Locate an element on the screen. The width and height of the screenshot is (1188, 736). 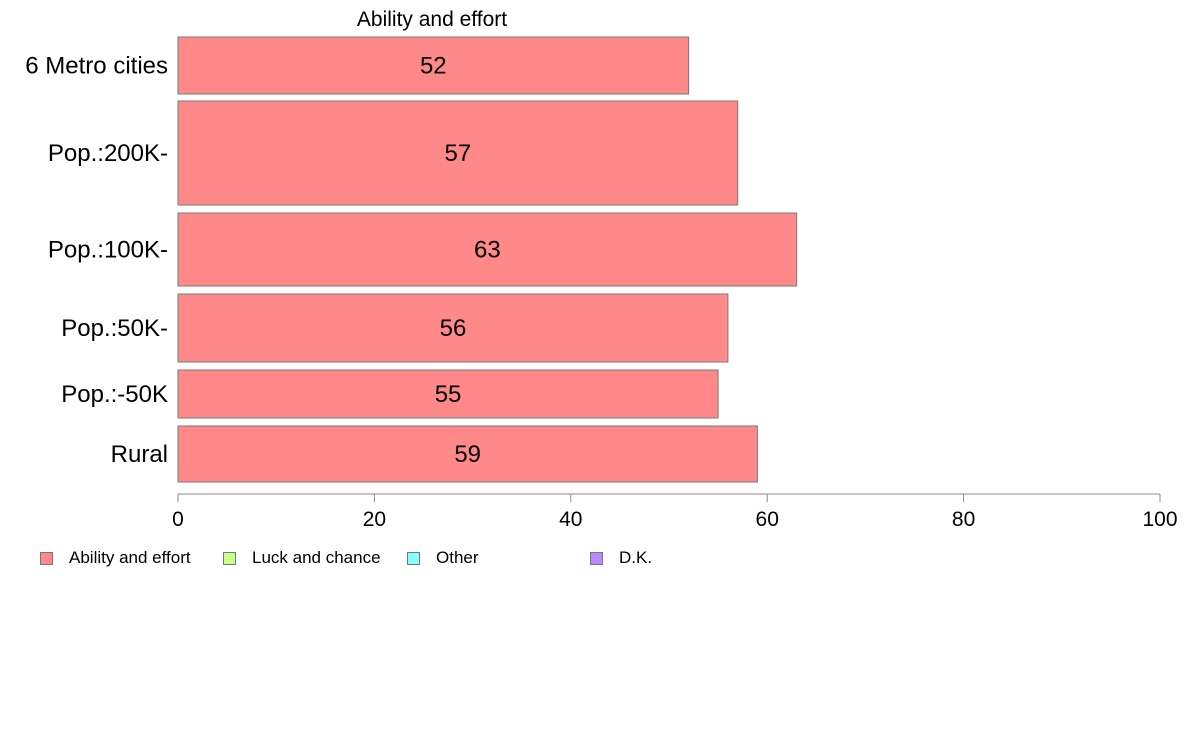
x-tick-label: 40 is located at coordinates (570, 519).